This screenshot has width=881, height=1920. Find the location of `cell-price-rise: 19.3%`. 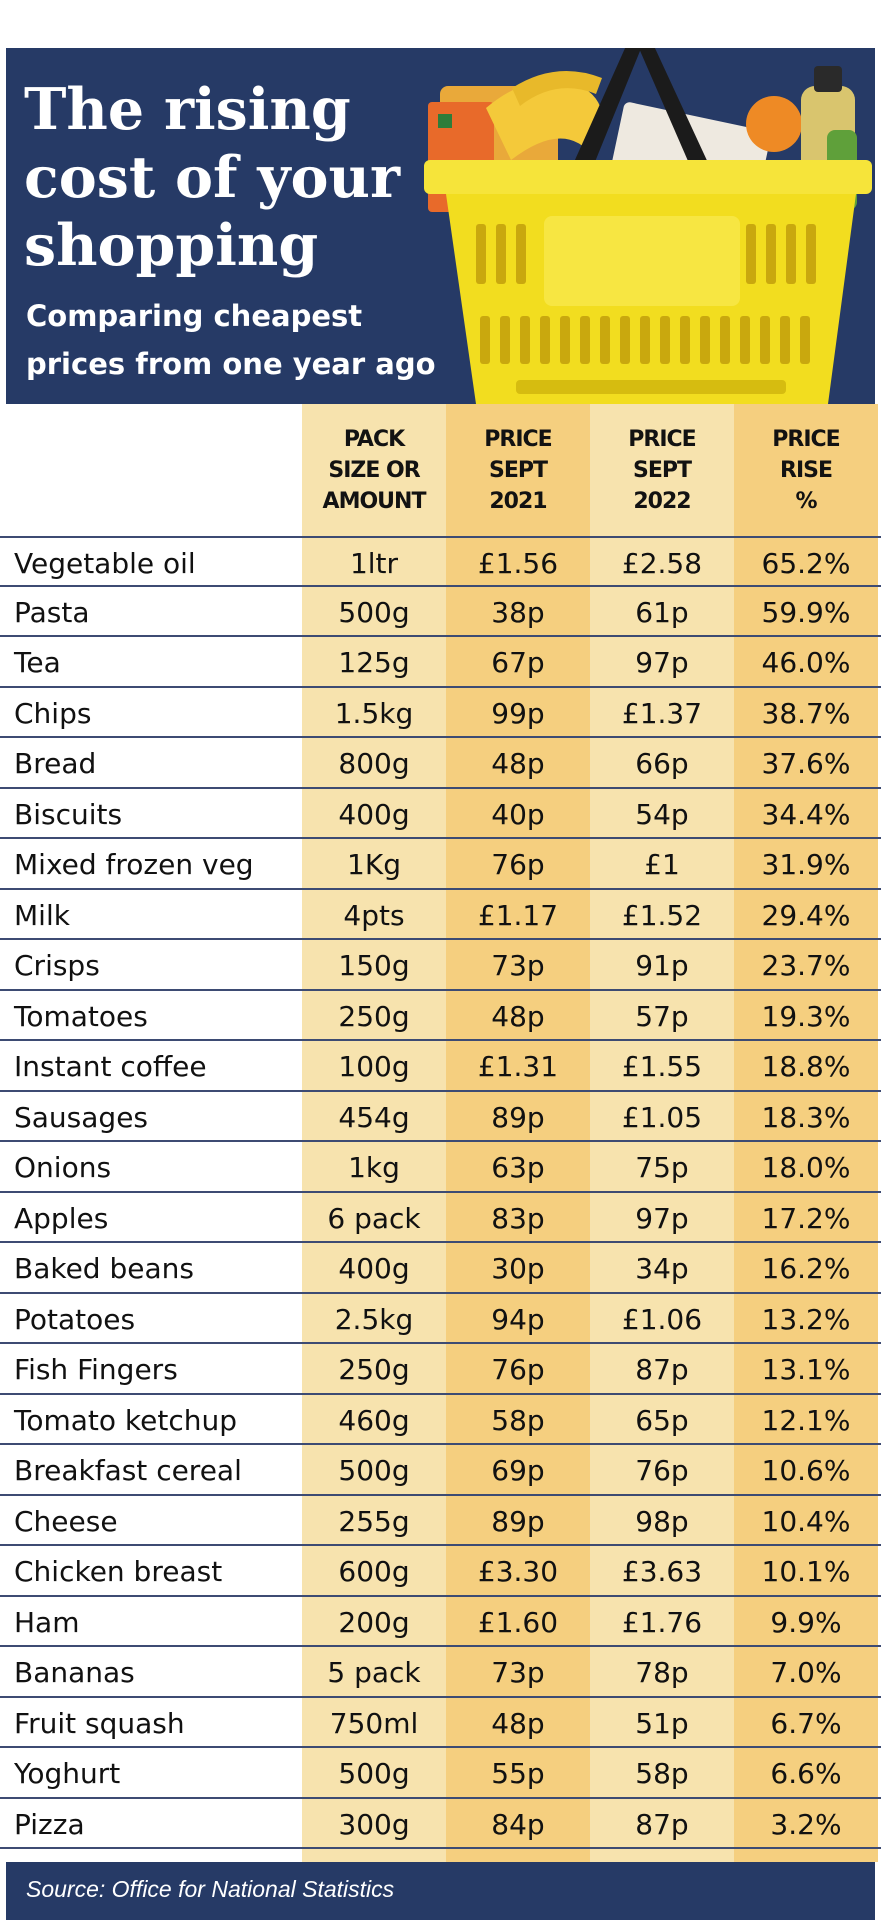

cell-price-rise: 19.3% is located at coordinates (806, 1016).